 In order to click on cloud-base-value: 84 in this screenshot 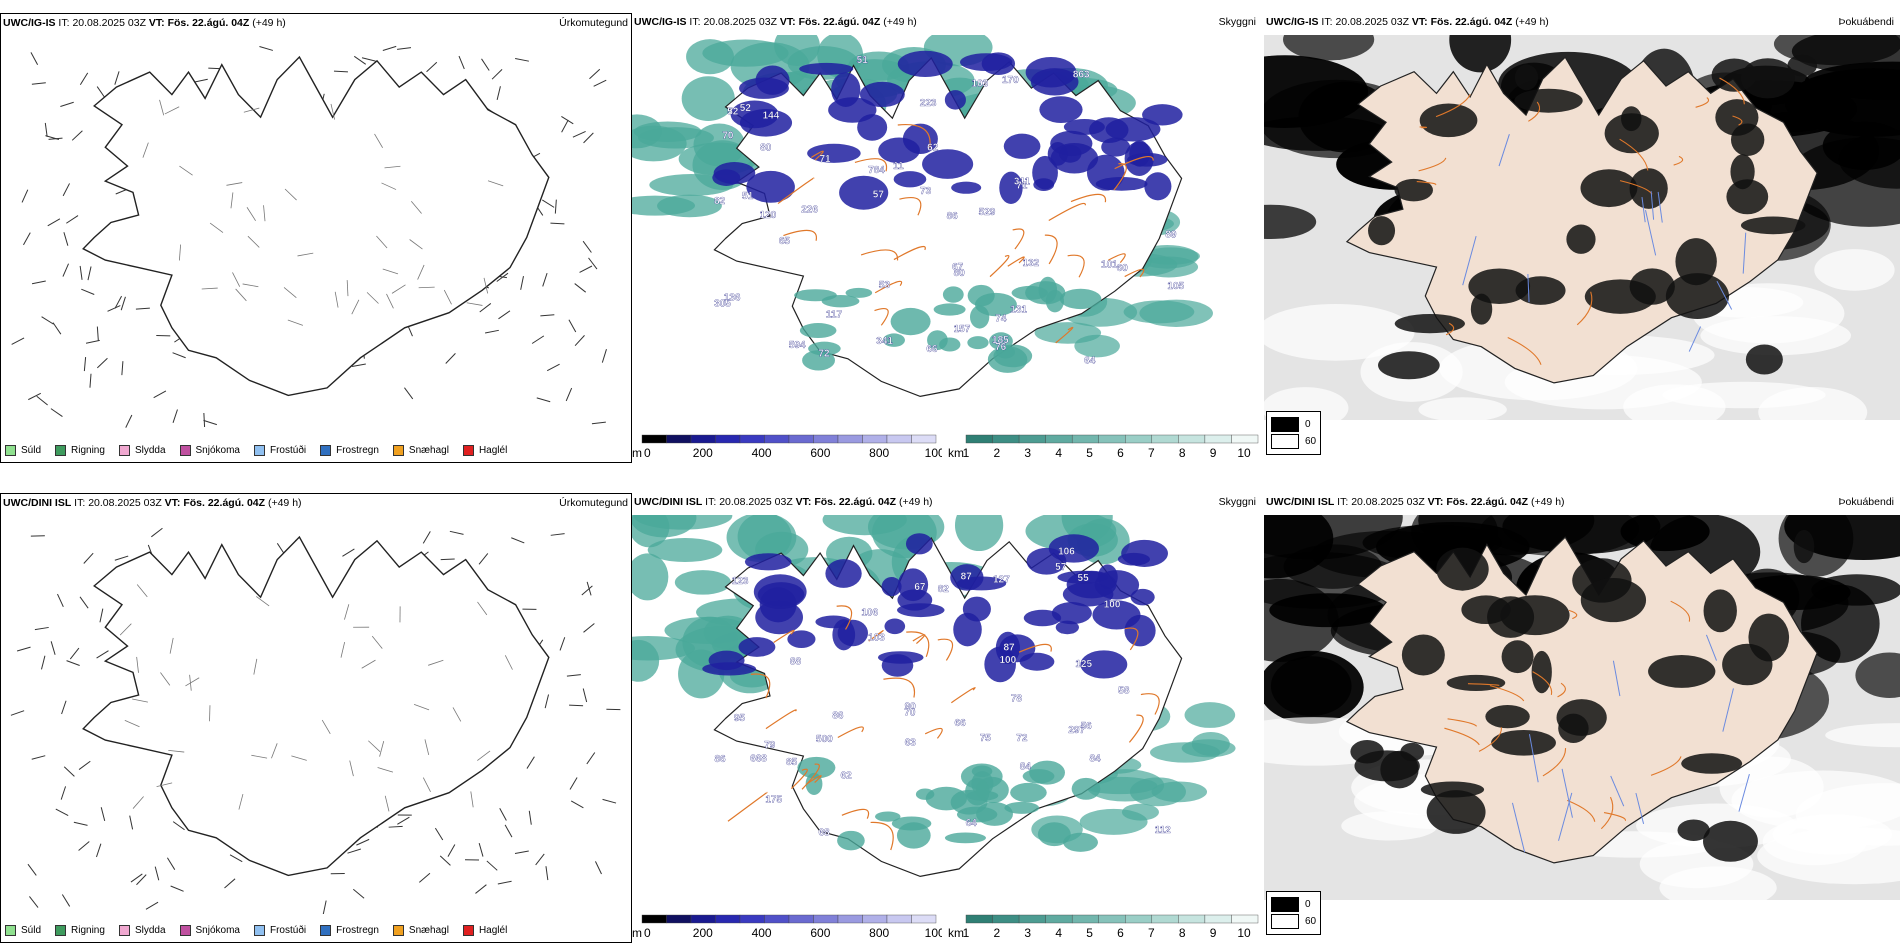, I will do `click(1096, 758)`.